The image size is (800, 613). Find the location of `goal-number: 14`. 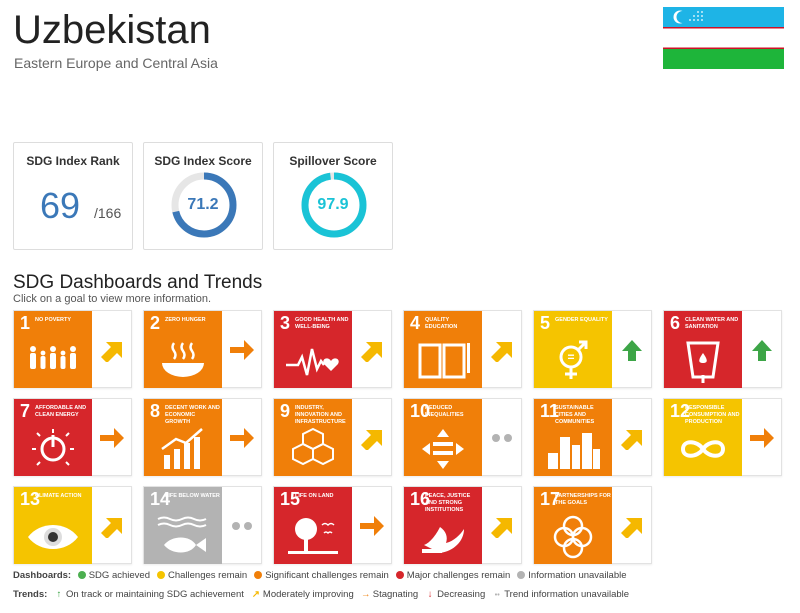

goal-number: 14 is located at coordinates (160, 499).